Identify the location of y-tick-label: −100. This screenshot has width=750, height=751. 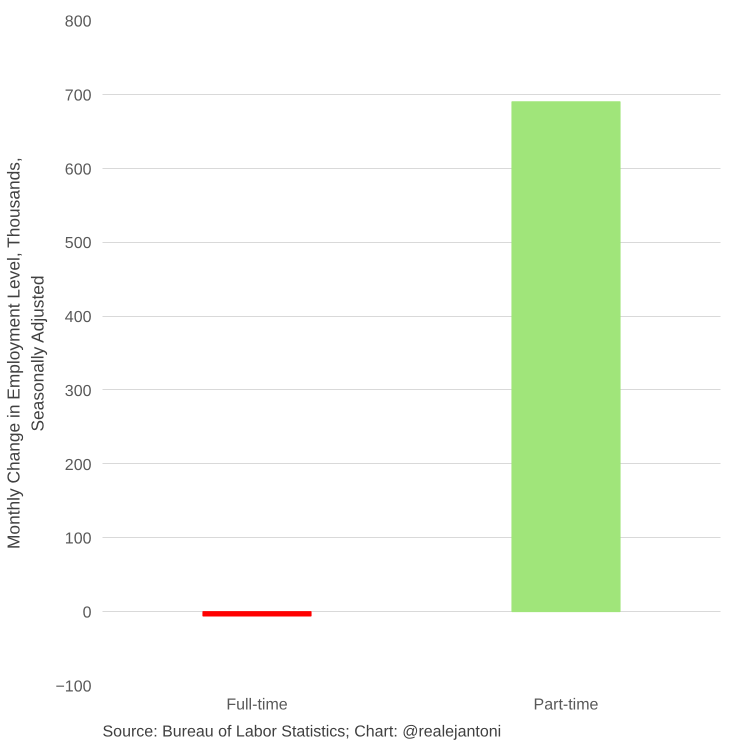
(73, 687).